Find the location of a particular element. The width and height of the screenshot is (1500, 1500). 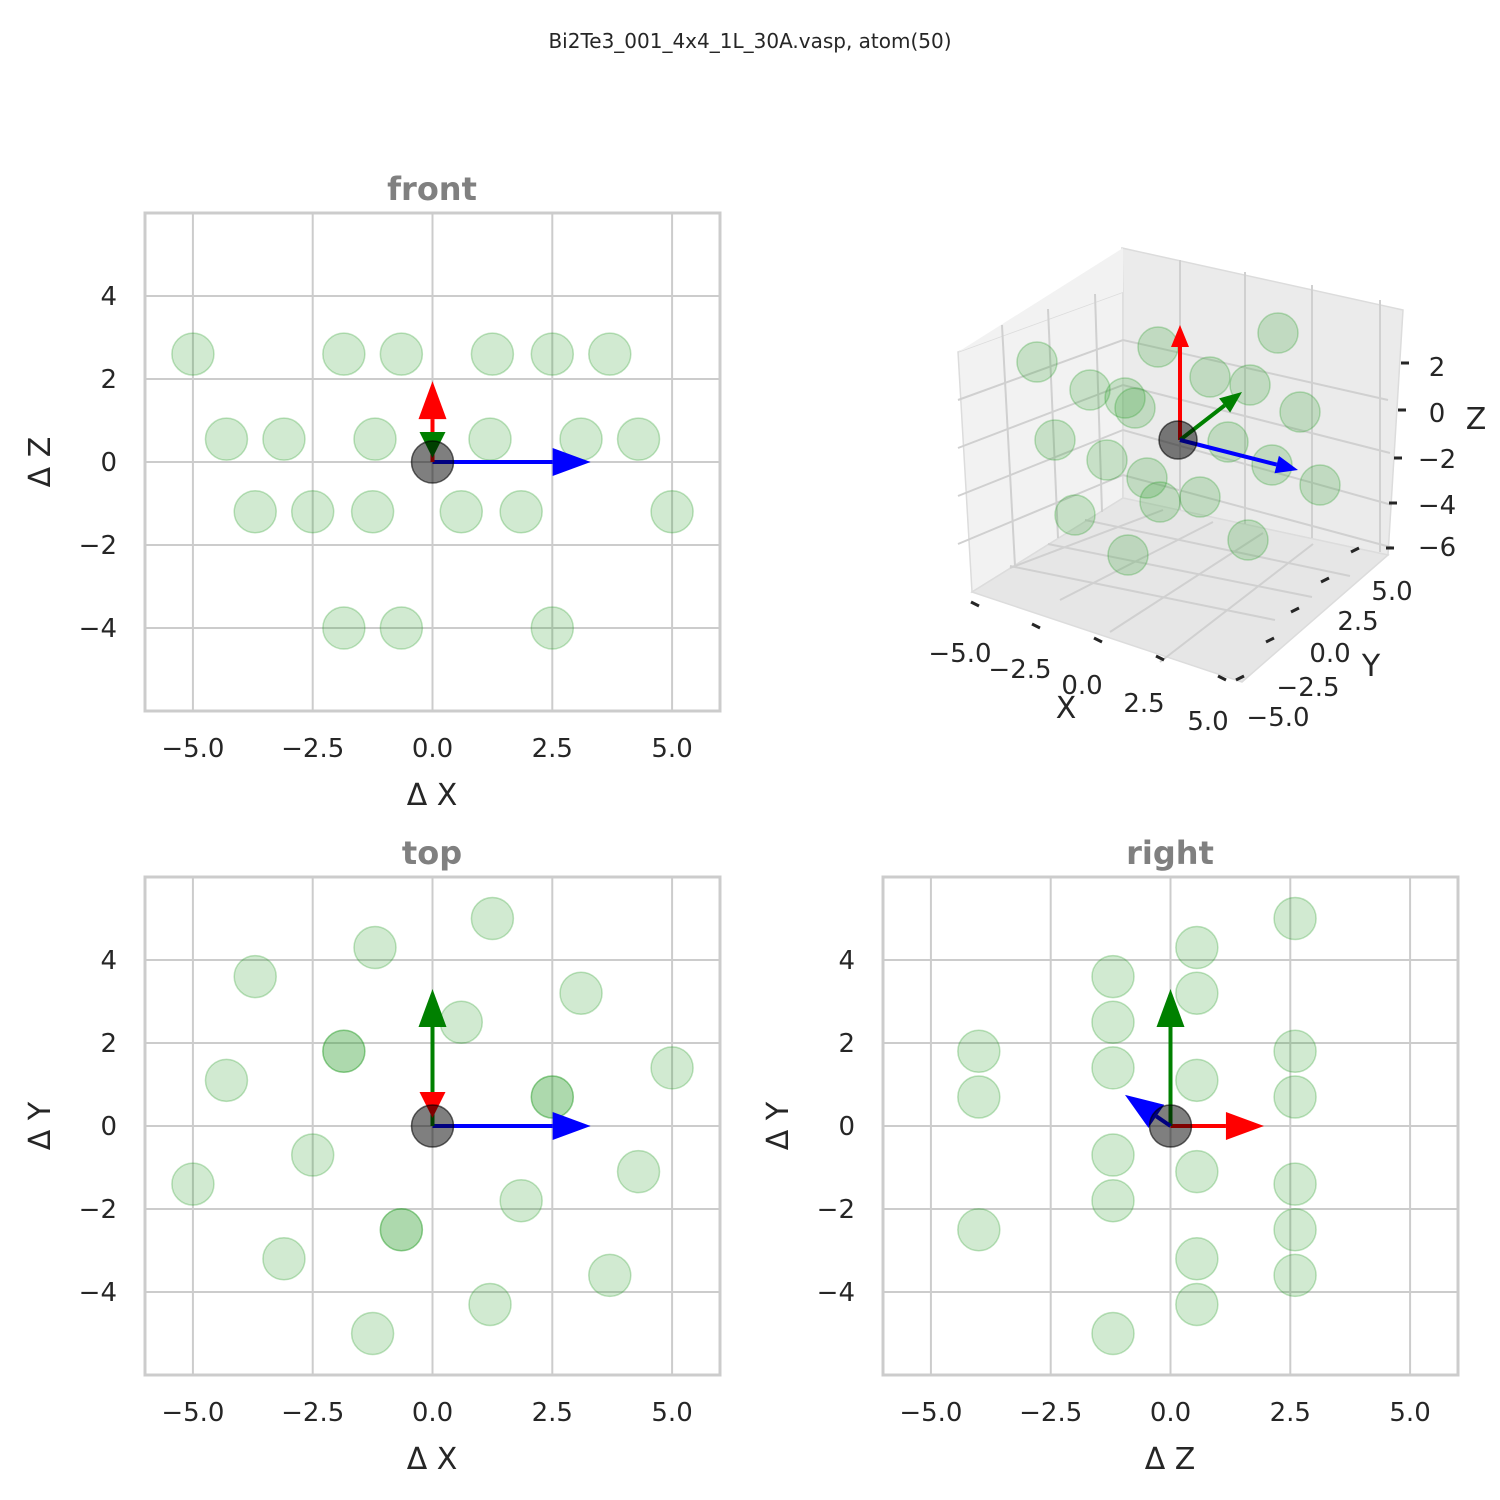

top-y-axis-label: Δ Y is located at coordinates (40, 1125).